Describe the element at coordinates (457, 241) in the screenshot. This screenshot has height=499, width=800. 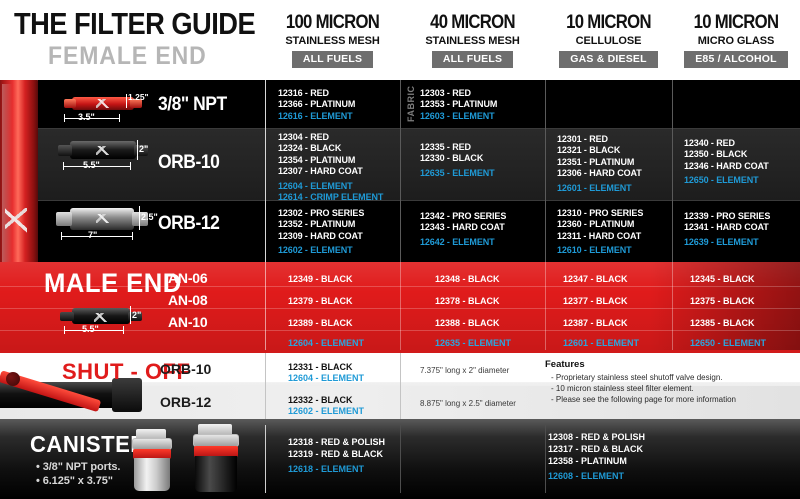
I see `part-number-element: 12642 - ELEMENT` at that location.